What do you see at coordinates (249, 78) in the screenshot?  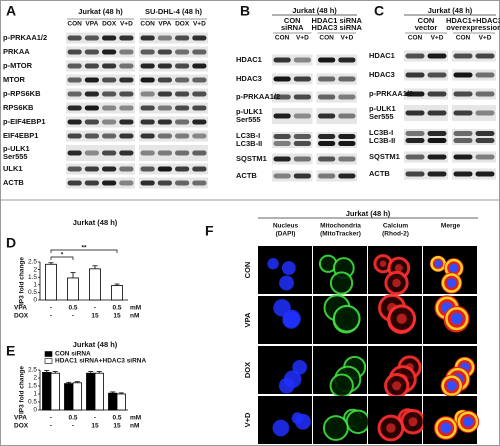 I see `row-label: HDAC3` at bounding box center [249, 78].